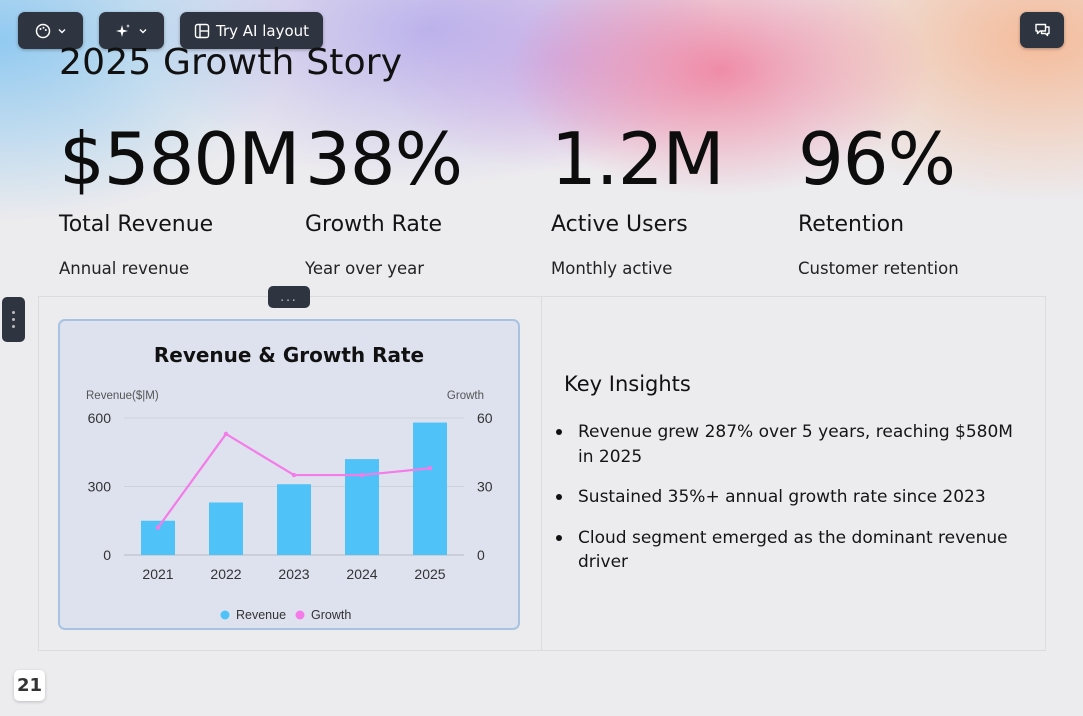 The width and height of the screenshot is (1083, 716). Describe the element at coordinates (124, 268) in the screenshot. I see `stat-description: Annual revenue` at that location.